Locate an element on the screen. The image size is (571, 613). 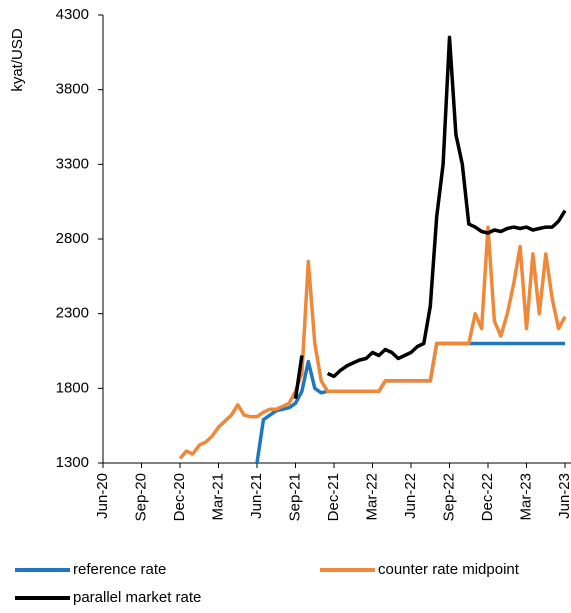
x-tick-label: Dec-21 is located at coordinates (333, 497).